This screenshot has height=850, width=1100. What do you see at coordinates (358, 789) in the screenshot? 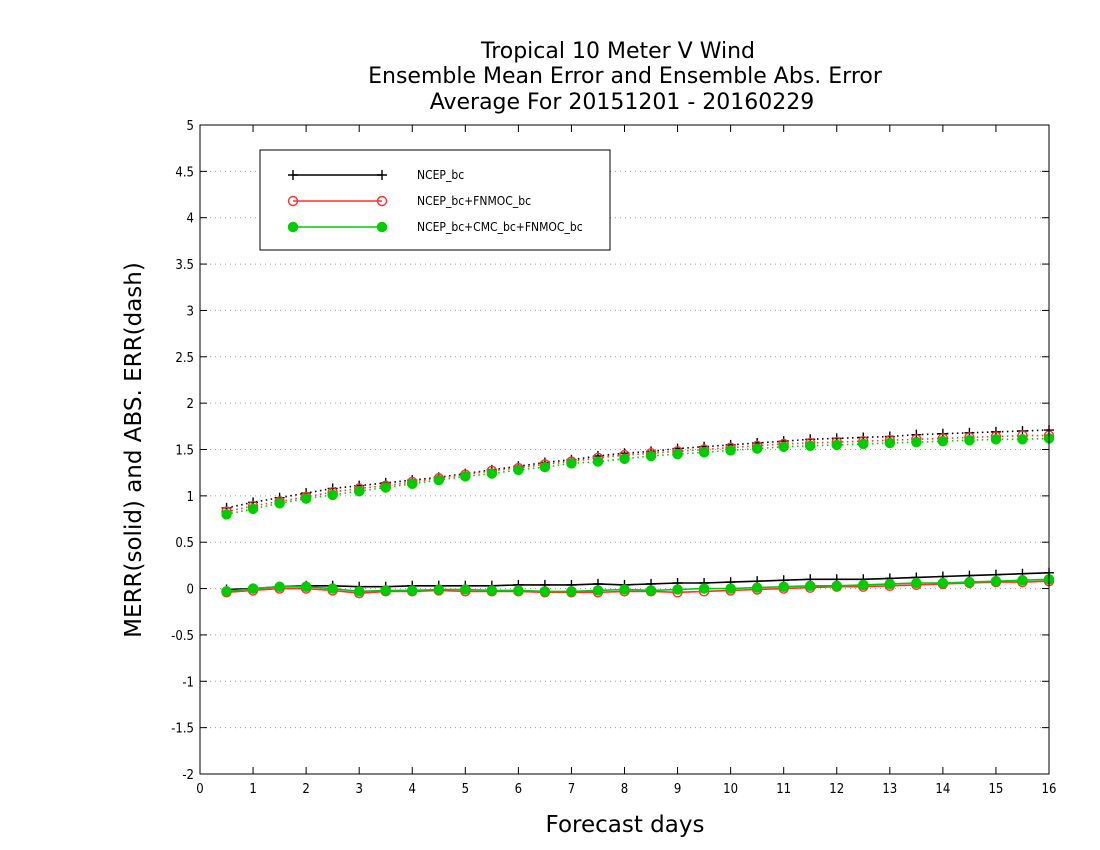
I see `x-tick-label: 3` at bounding box center [358, 789].